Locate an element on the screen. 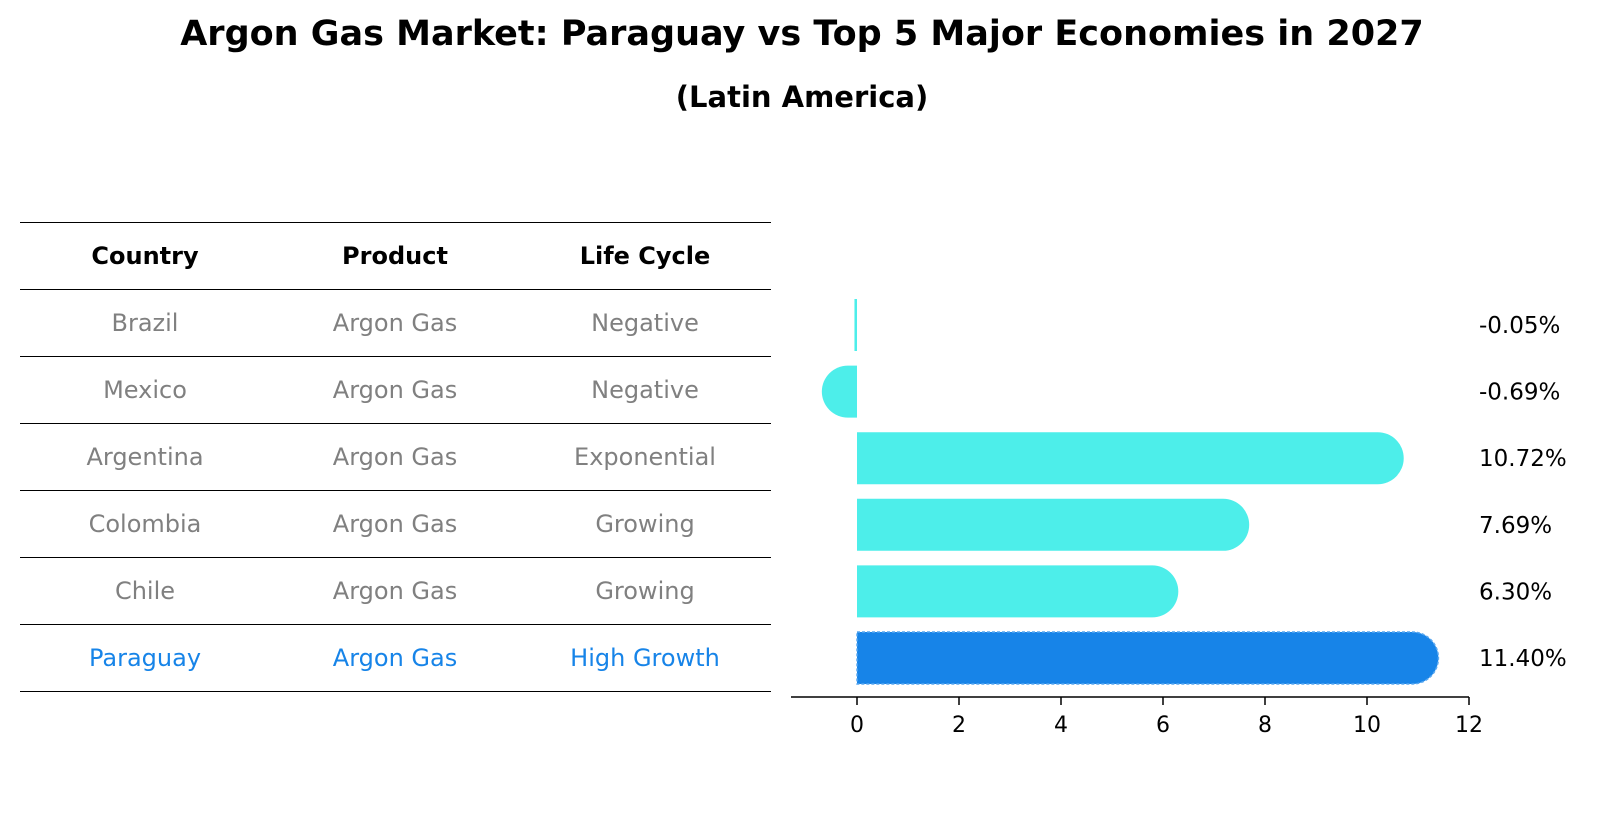 The image size is (1604, 823). country-cell: Paraguay is located at coordinates (145, 658).